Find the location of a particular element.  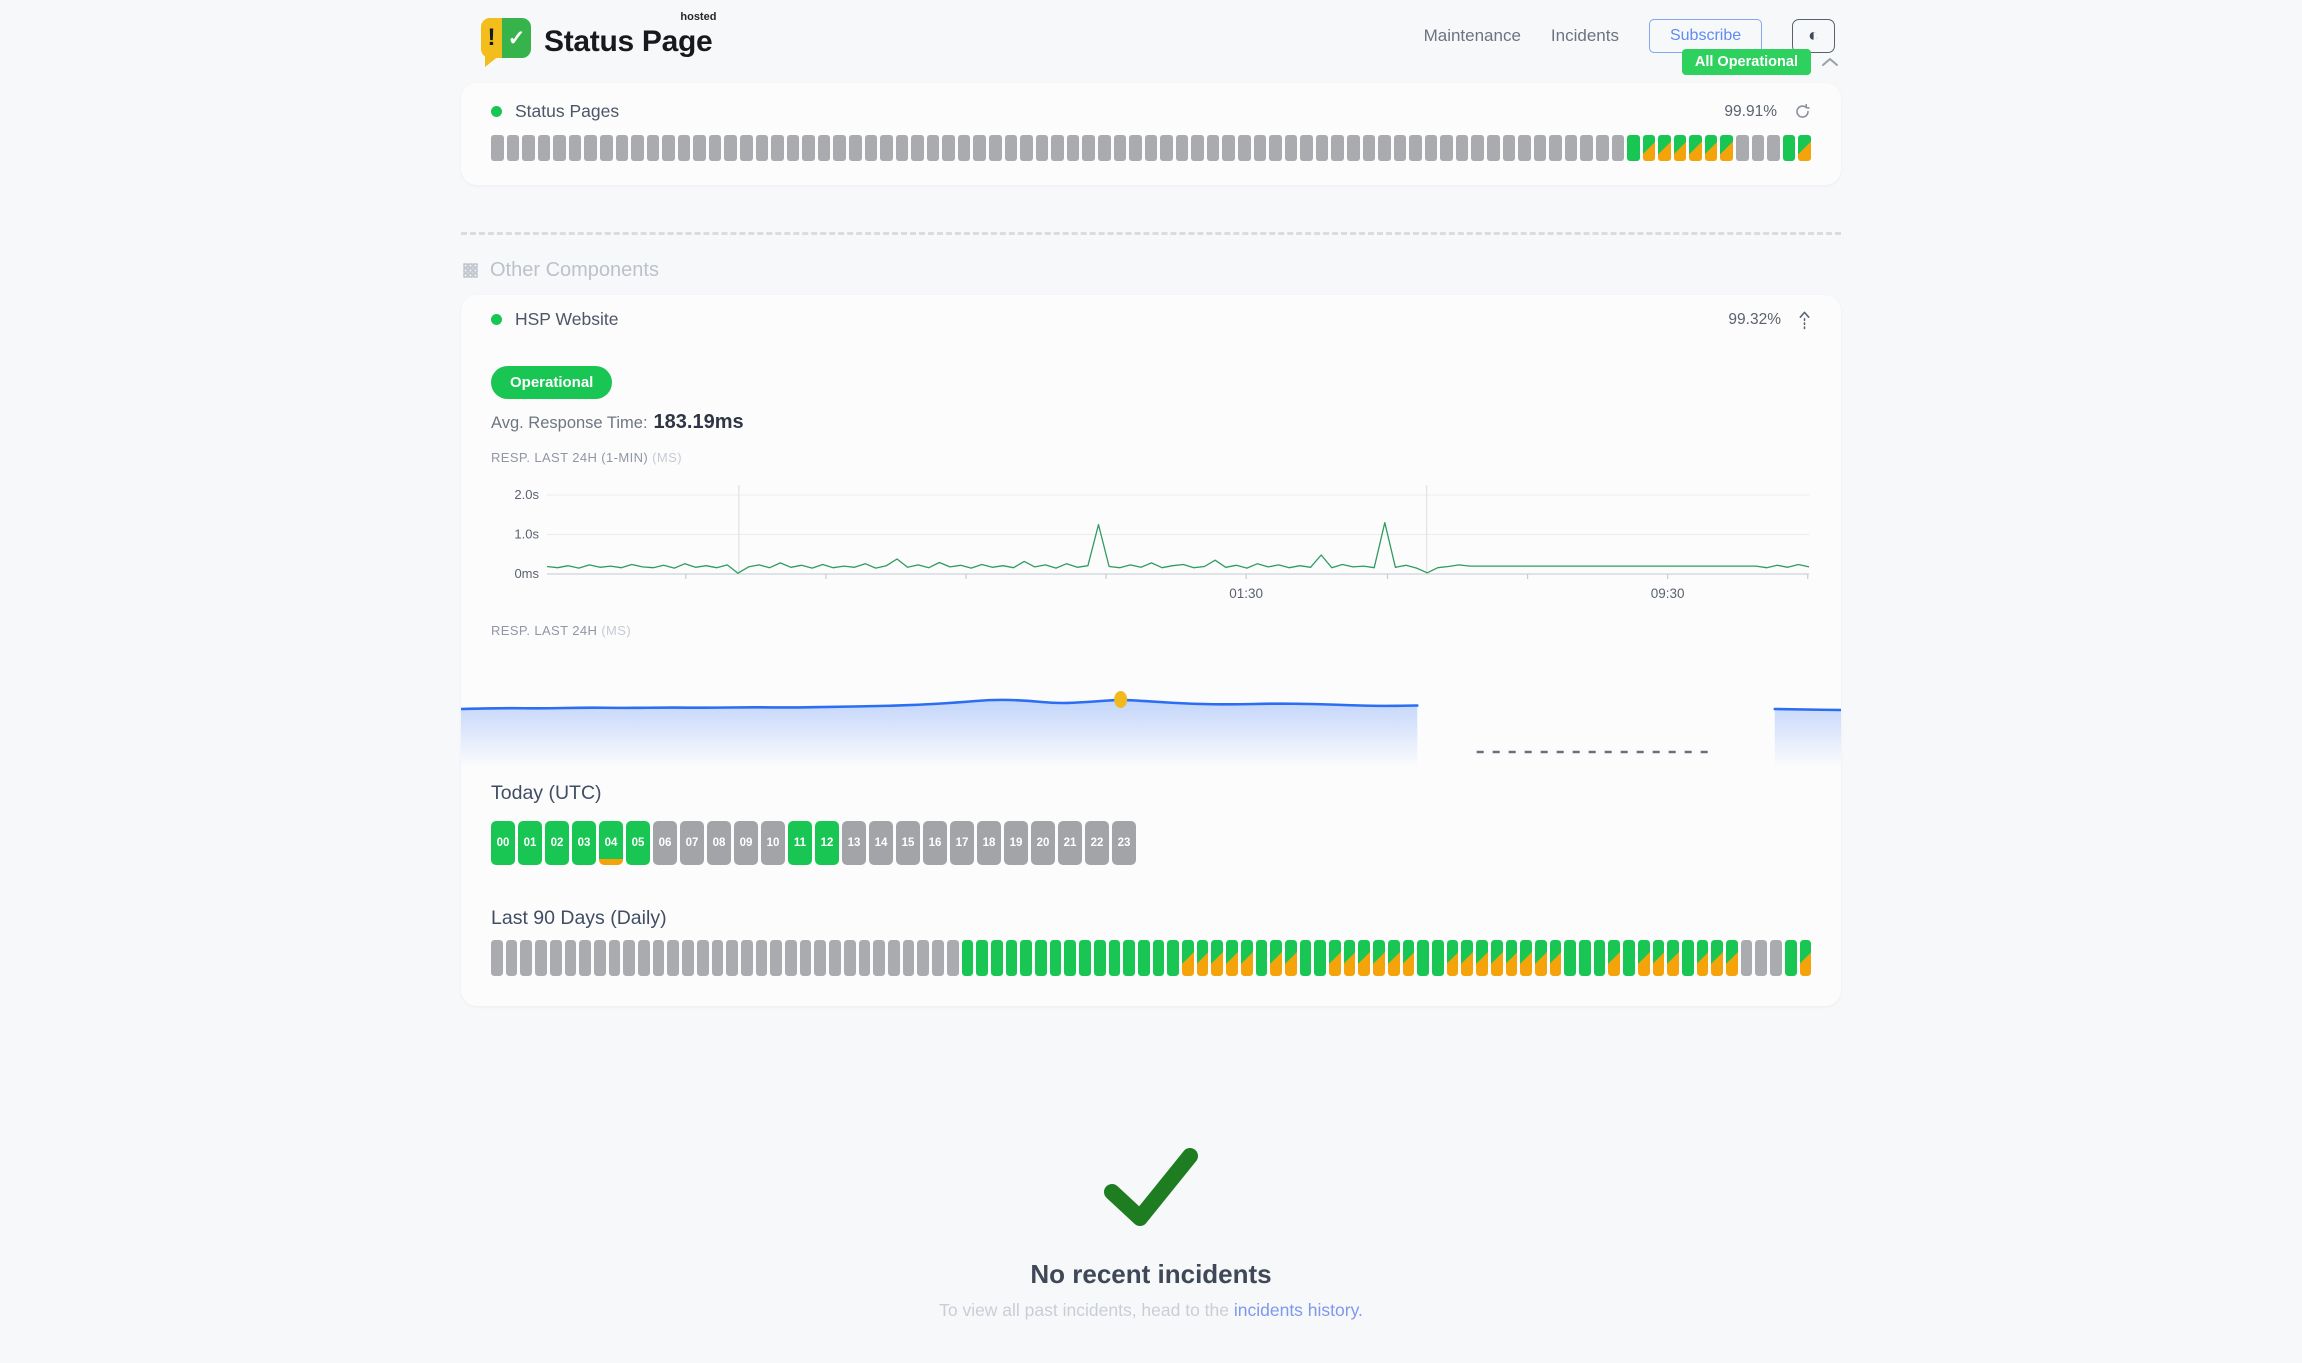

hour-box-21: 21 is located at coordinates (1070, 843).